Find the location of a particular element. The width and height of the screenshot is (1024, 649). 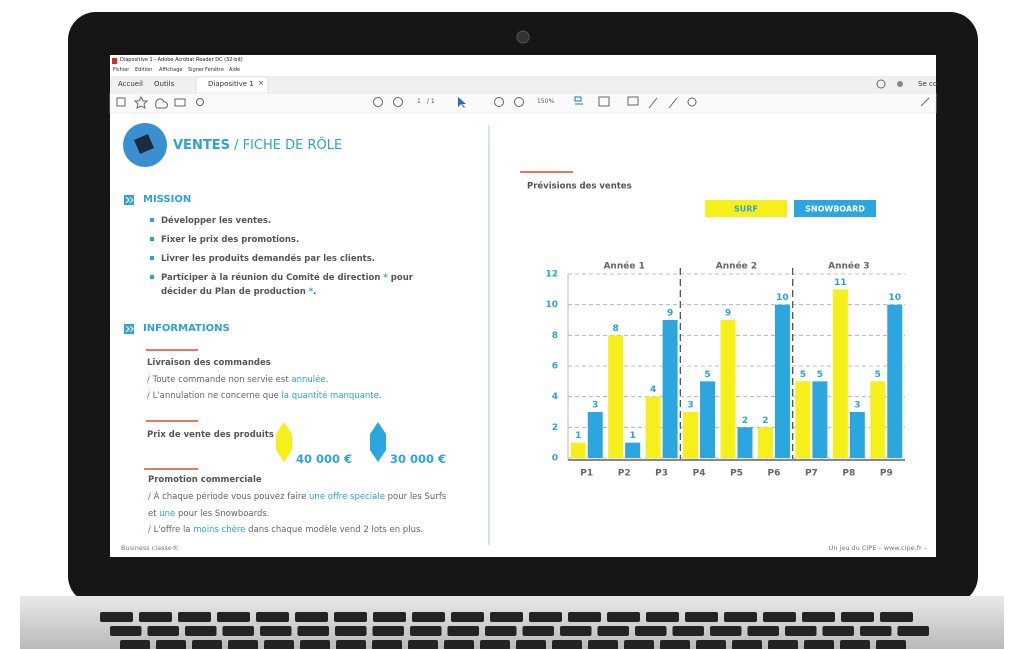

pen-icon is located at coordinates (653, 103).